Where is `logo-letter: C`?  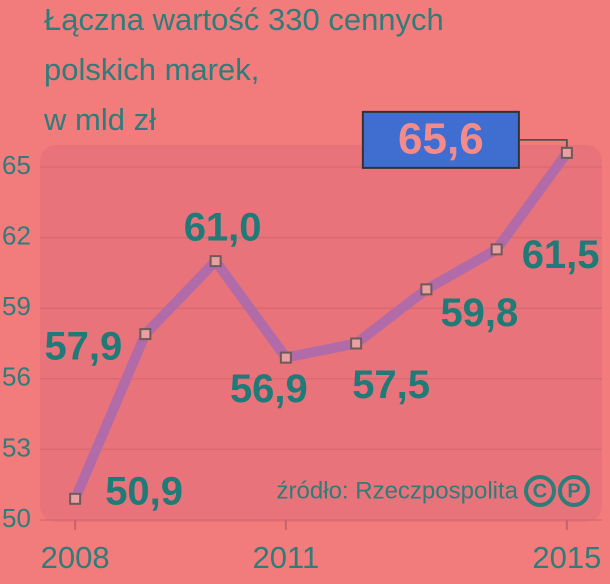 logo-letter: C is located at coordinates (540, 491).